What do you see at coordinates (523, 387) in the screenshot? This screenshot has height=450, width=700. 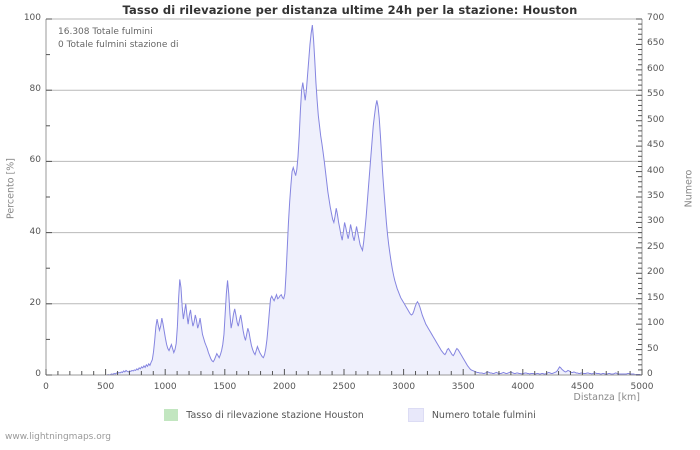 I see `x-axis-tick-4000: 4000` at bounding box center [523, 387].